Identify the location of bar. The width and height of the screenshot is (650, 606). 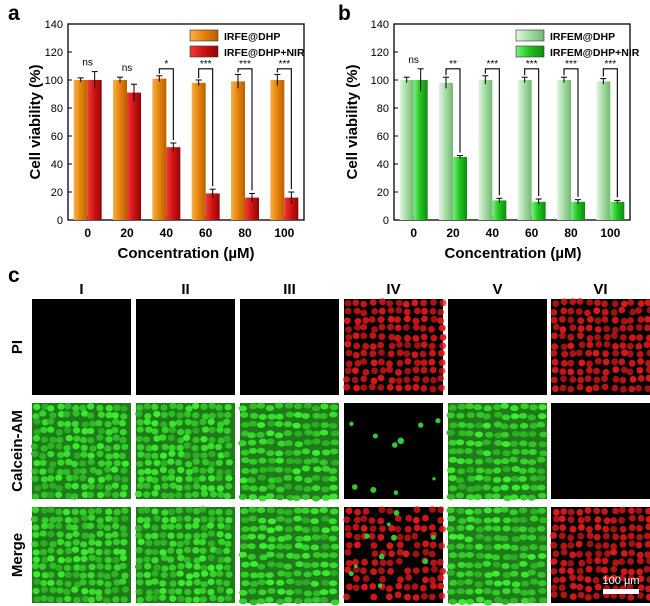
(212, 206).